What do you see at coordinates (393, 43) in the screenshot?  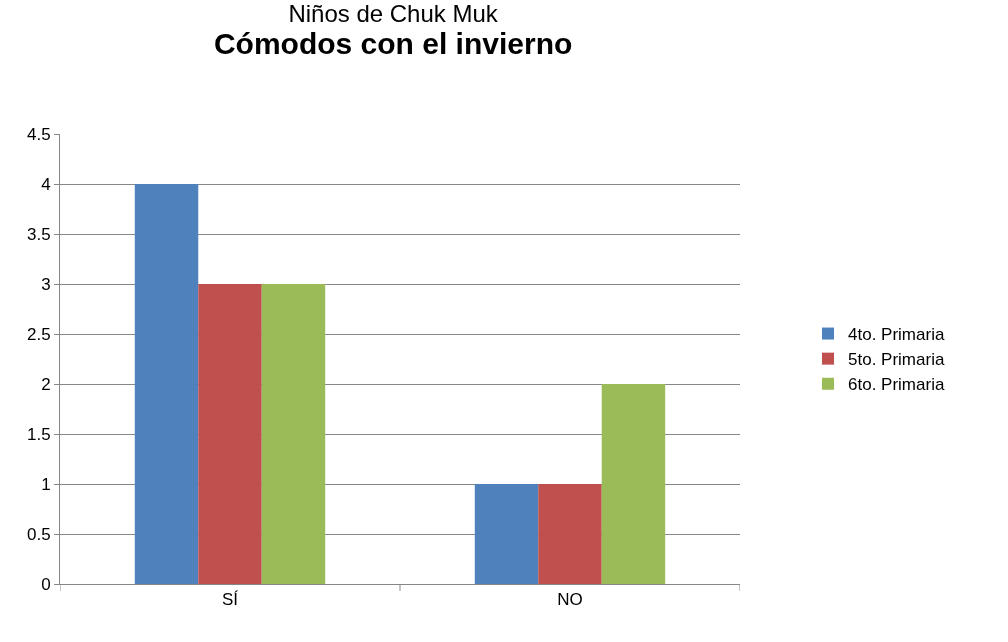 I see `chart-subtitle: Cómodos con el invierno` at bounding box center [393, 43].